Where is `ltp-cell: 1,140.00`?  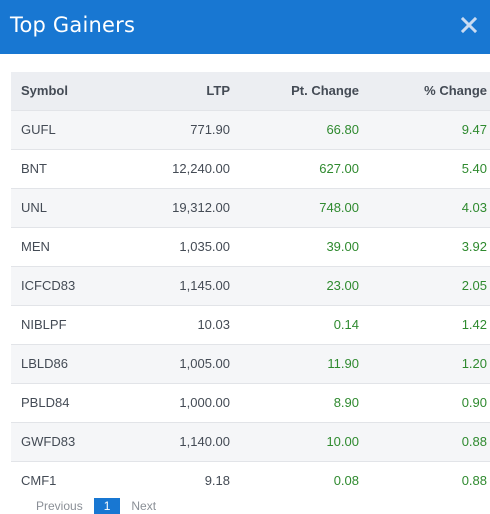 ltp-cell: 1,140.00 is located at coordinates (204, 441).